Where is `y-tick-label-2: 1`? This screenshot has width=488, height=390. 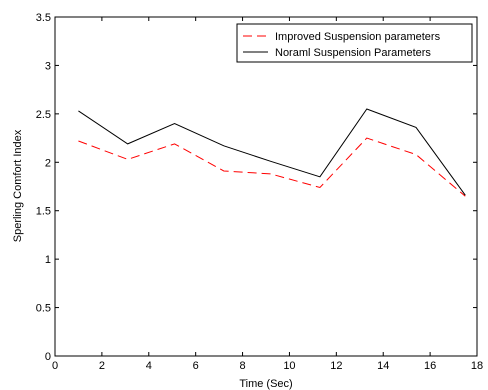
y-tick-label-2: 1 is located at coordinates (48, 260).